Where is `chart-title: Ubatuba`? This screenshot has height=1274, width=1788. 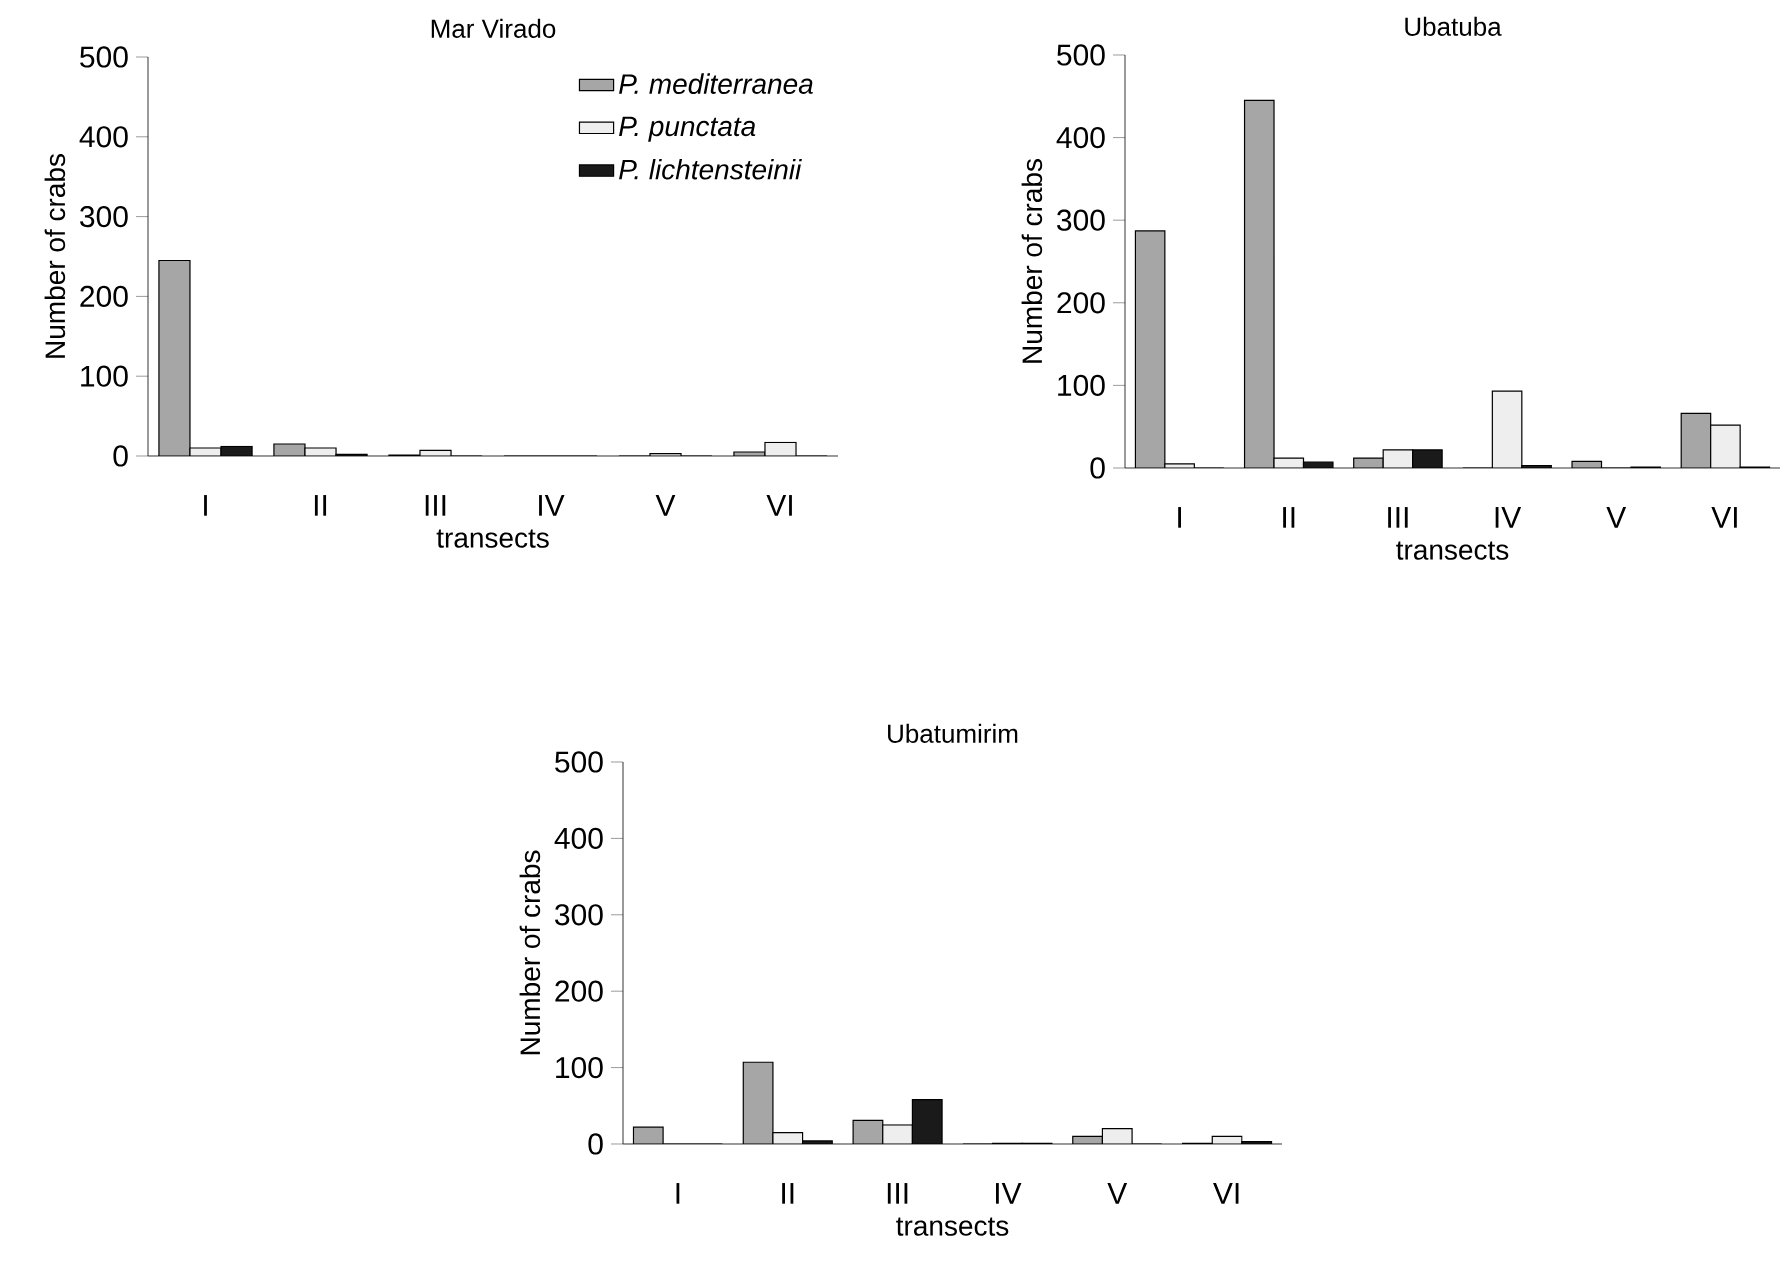 chart-title: Ubatuba is located at coordinates (1453, 26).